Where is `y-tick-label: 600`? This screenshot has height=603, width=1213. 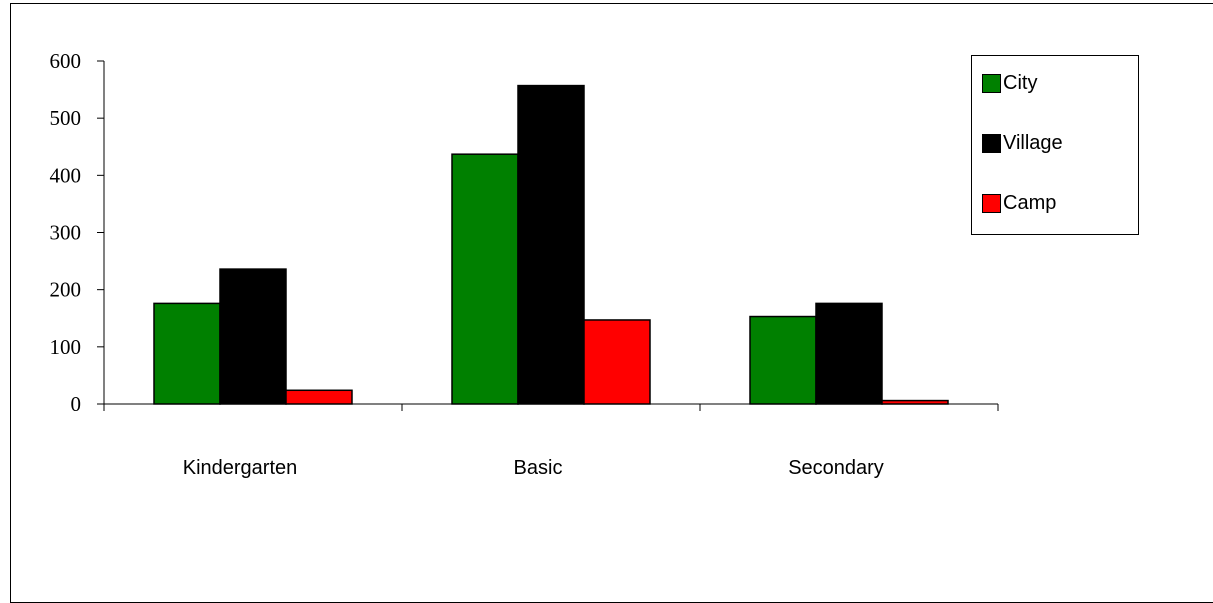 y-tick-label: 600 is located at coordinates (66, 61).